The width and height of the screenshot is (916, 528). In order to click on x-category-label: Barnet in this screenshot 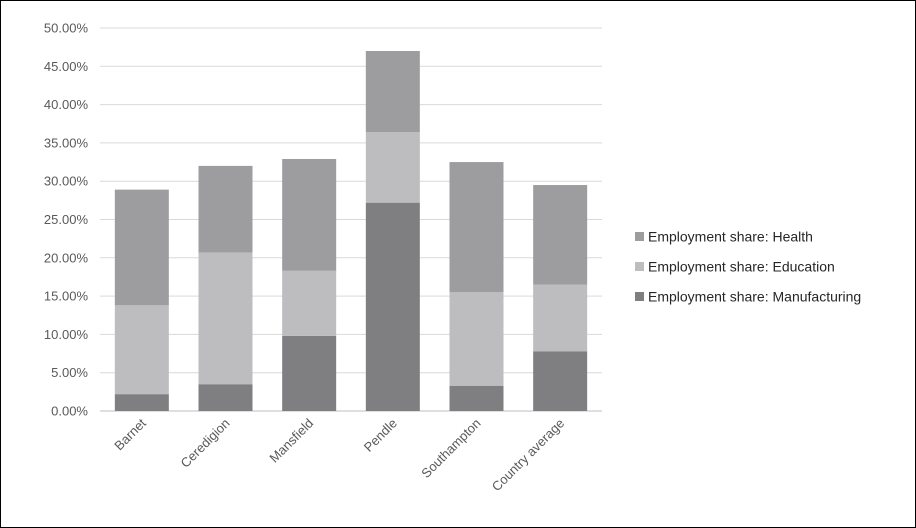, I will do `click(130, 434)`.